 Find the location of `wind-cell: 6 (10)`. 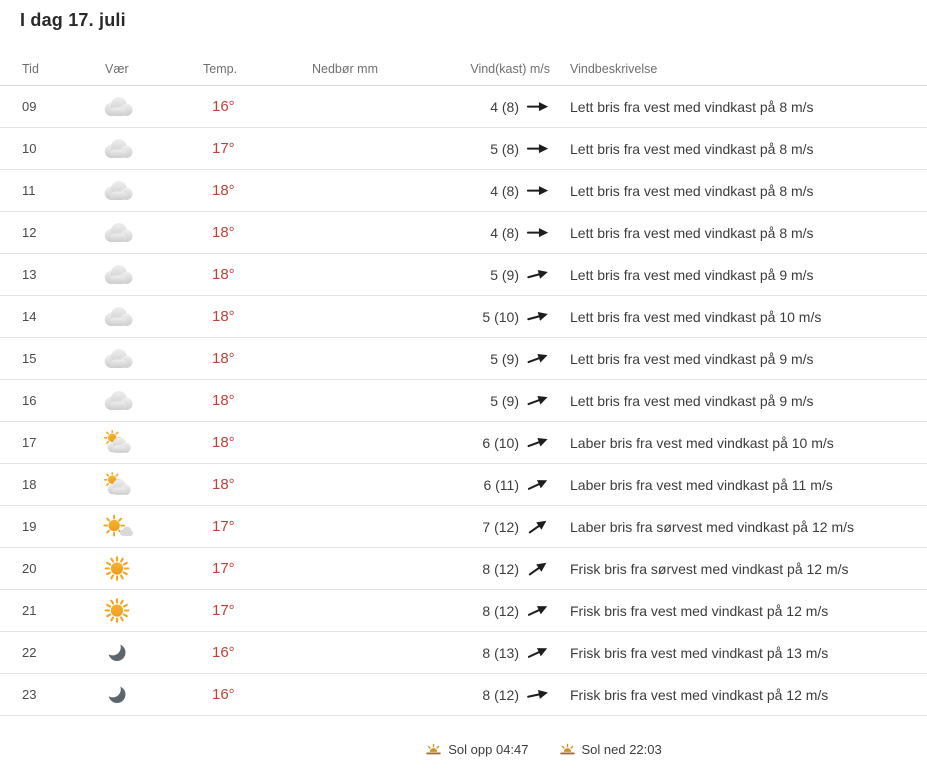

wind-cell: 6 (10) is located at coordinates (487, 443).